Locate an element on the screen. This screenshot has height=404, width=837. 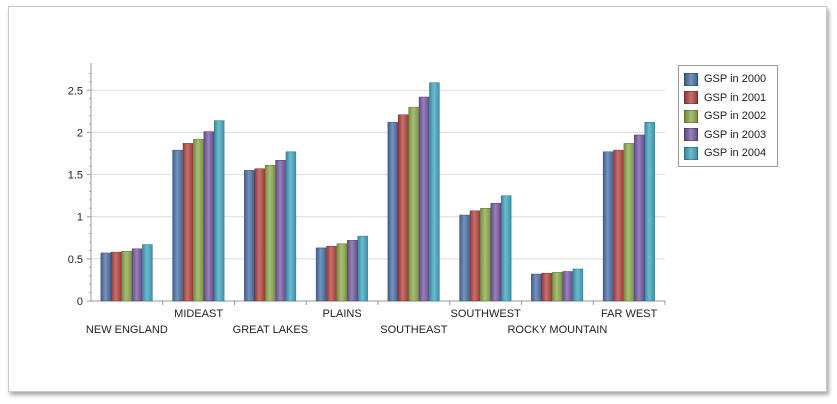
x-tick-label: PLAINS is located at coordinates (342, 314).